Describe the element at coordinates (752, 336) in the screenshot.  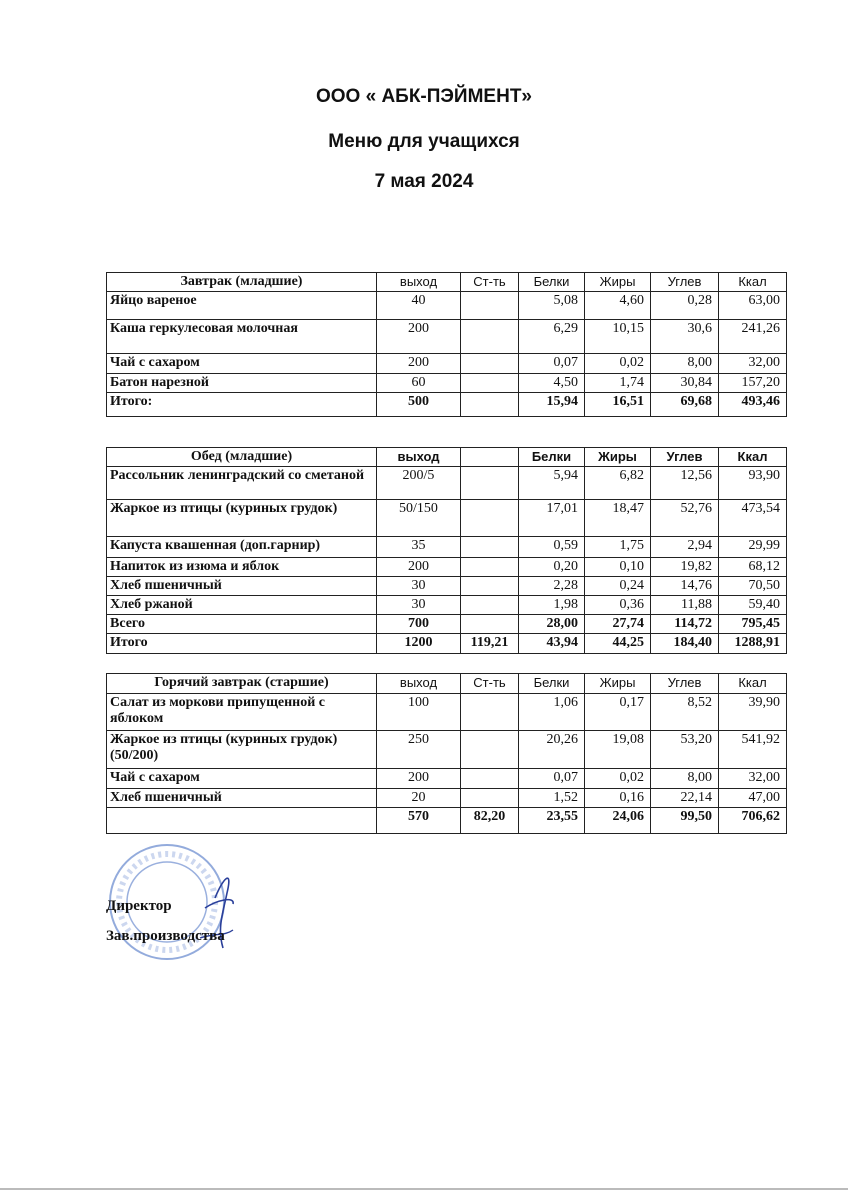
I see `cell-value: 241,26` at that location.